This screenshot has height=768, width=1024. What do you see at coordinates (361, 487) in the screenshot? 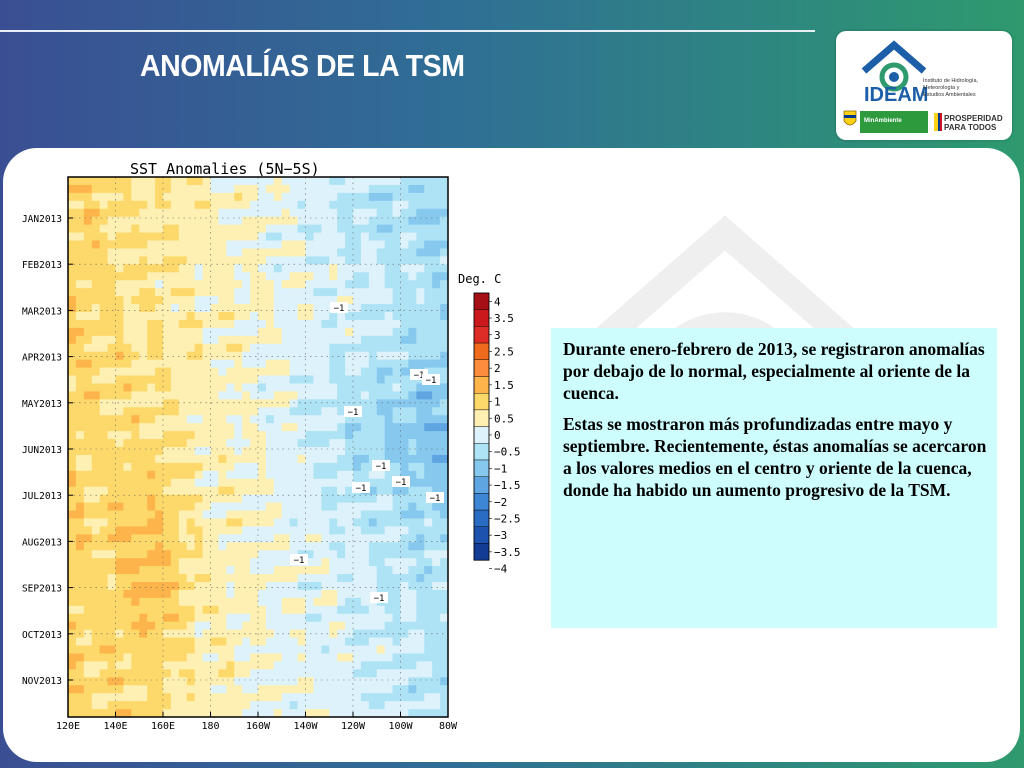
I see `contour-label-bg` at bounding box center [361, 487].